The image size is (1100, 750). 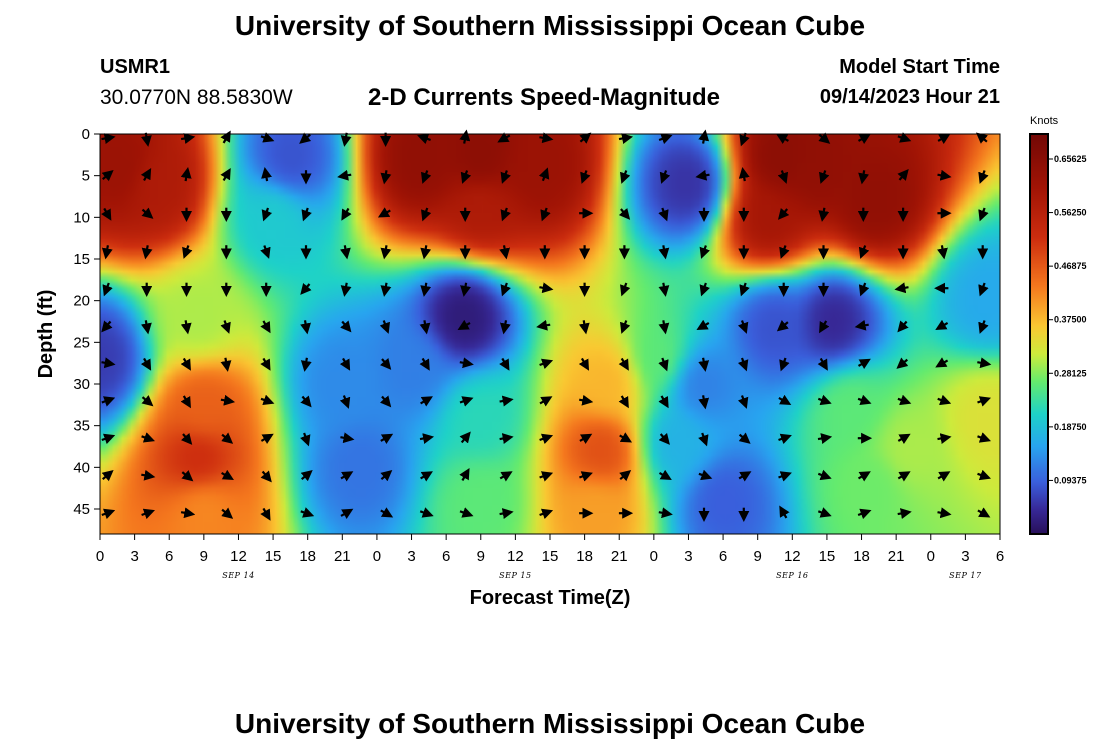 I want to click on model-start-label: Model Start Time, so click(x=919, y=67).